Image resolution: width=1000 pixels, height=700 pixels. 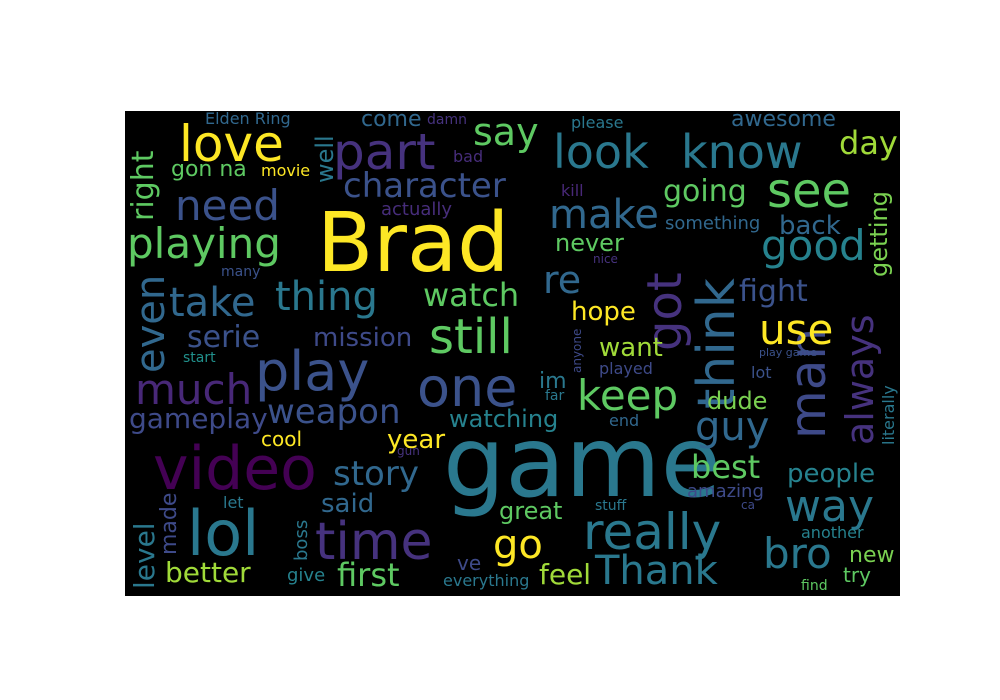 What do you see at coordinates (306, 575) in the screenshot?
I see `word-give: give` at bounding box center [306, 575].